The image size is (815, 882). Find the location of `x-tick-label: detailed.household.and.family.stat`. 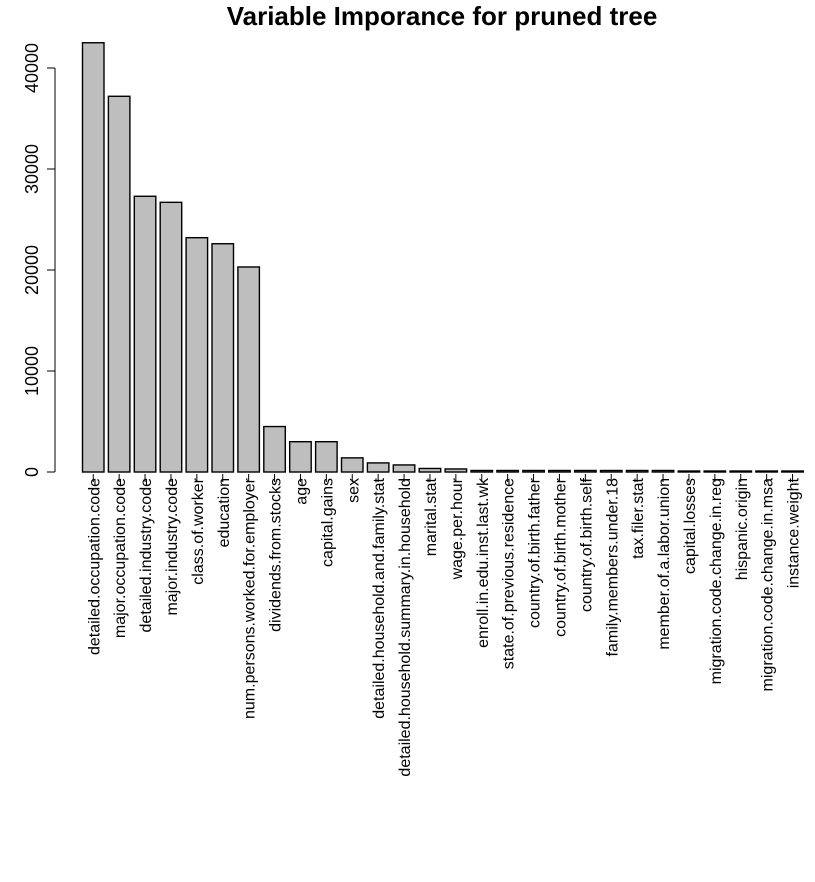

x-tick-label: detailed.household.and.family.stat is located at coordinates (379, 597).